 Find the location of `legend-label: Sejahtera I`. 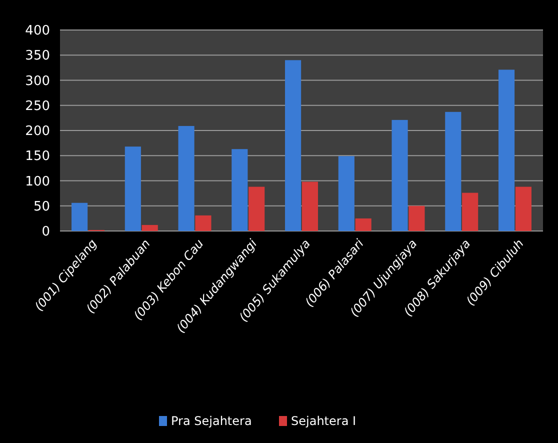

legend-label: Sejahtera I is located at coordinates (323, 421).